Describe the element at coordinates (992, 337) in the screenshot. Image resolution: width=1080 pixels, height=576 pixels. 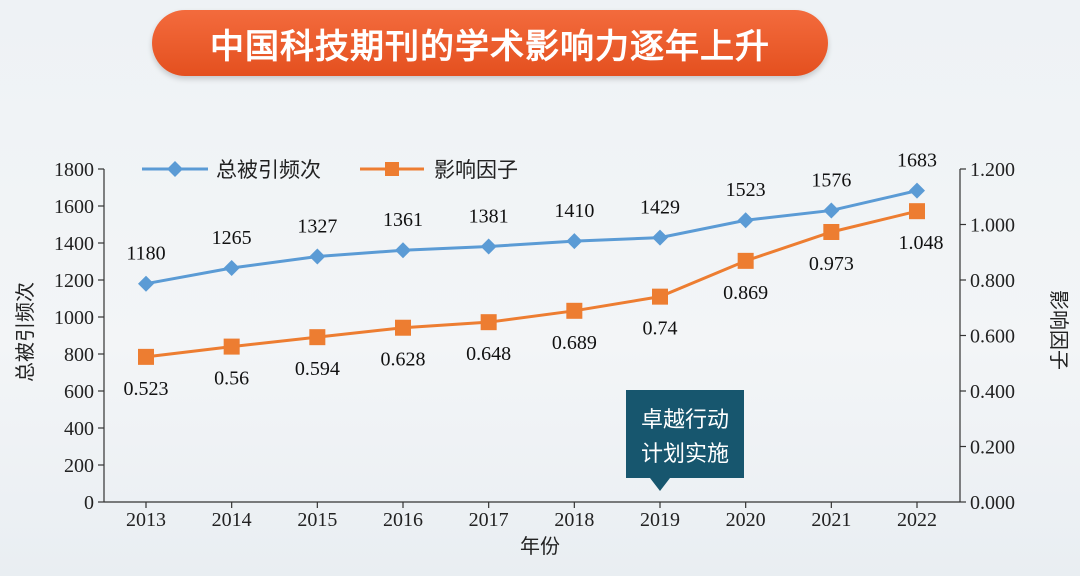
I see `right-tick-label: 0.600` at that location.